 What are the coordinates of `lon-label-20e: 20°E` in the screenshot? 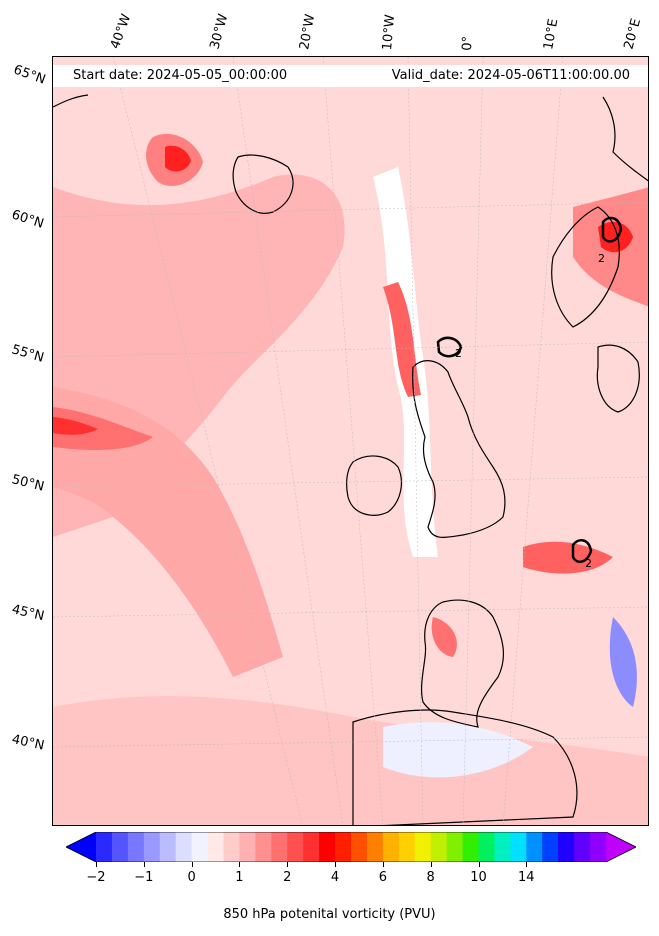 It's located at (633, 33).